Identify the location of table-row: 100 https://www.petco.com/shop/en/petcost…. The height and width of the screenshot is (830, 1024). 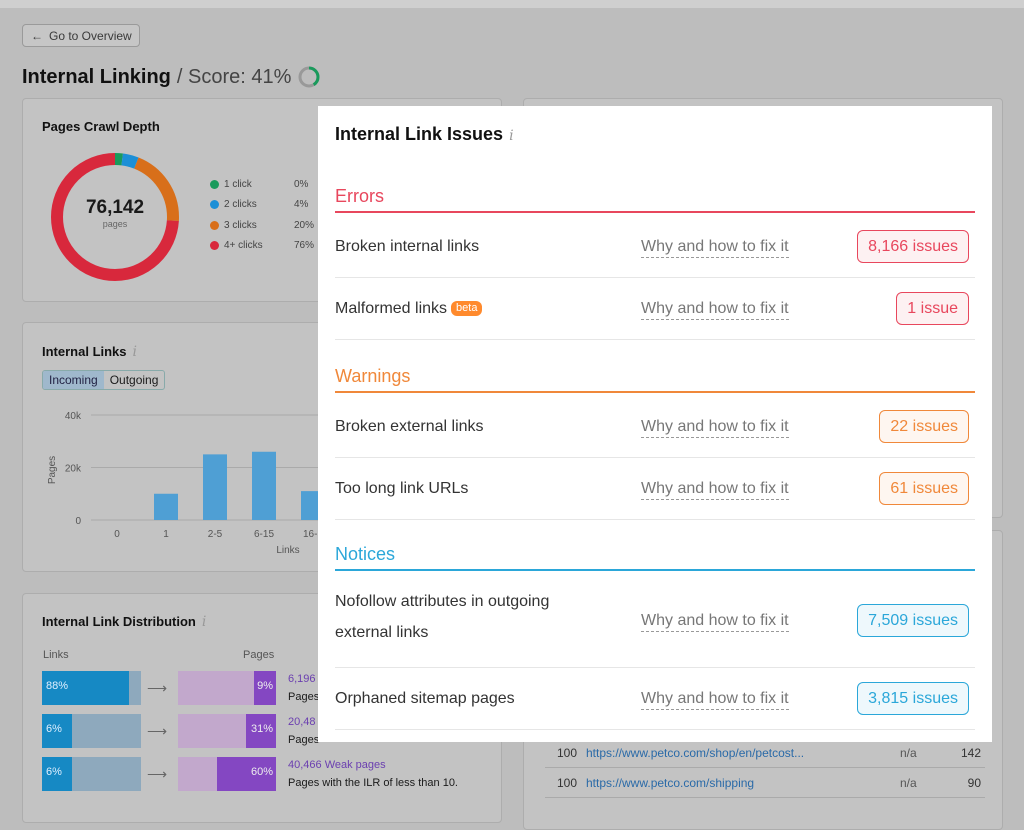
(765, 753).